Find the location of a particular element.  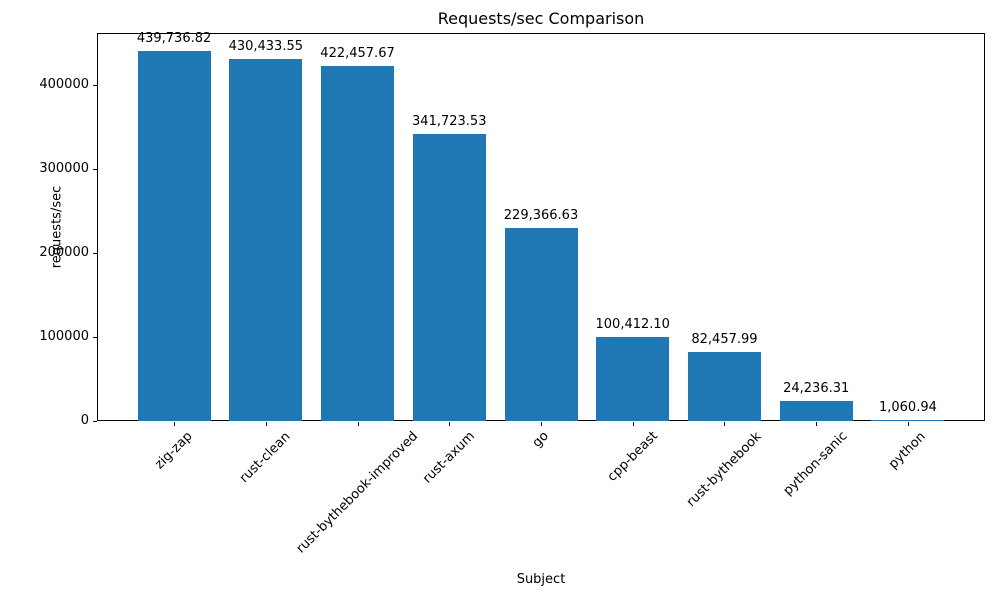

bar-value-label: 1,060.94 is located at coordinates (907, 408).